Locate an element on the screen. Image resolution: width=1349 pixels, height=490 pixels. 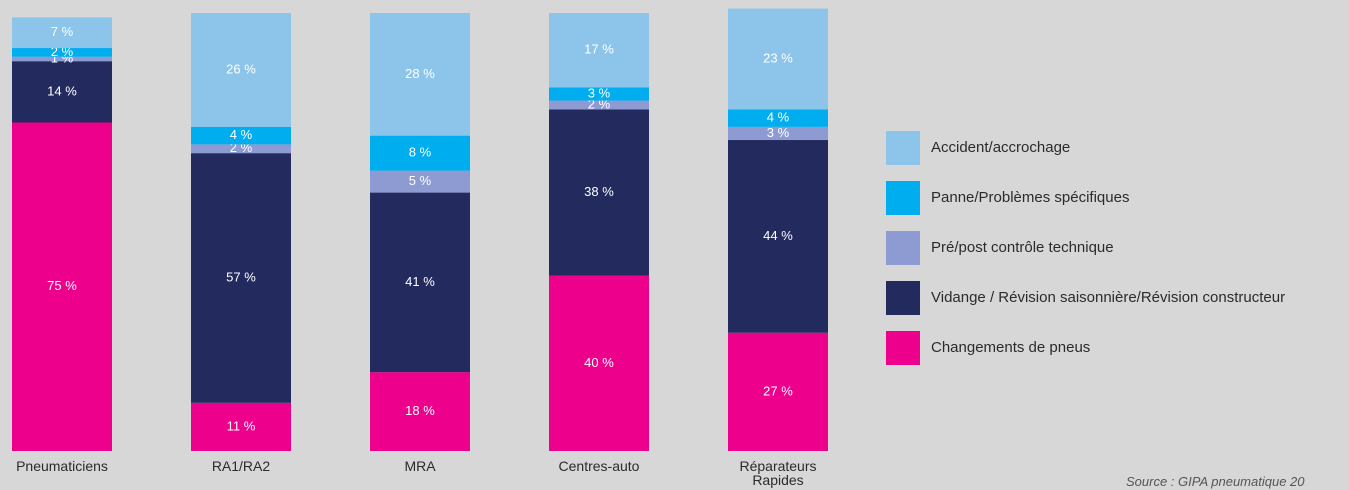
data-label: 5 % is located at coordinates (420, 180).